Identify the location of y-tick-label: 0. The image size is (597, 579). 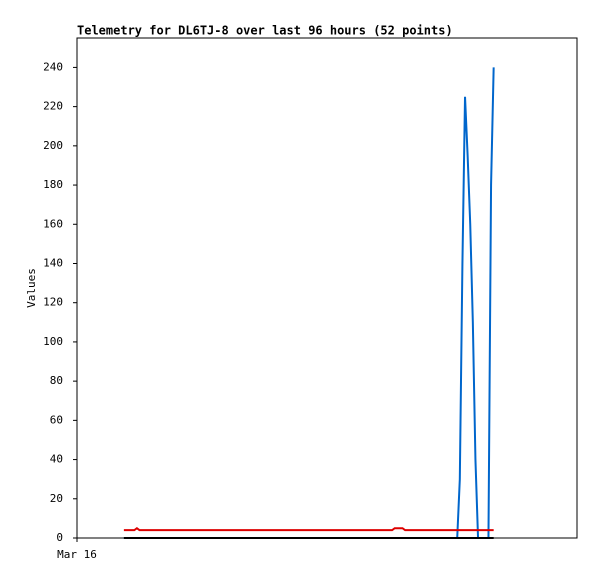
(59, 537).